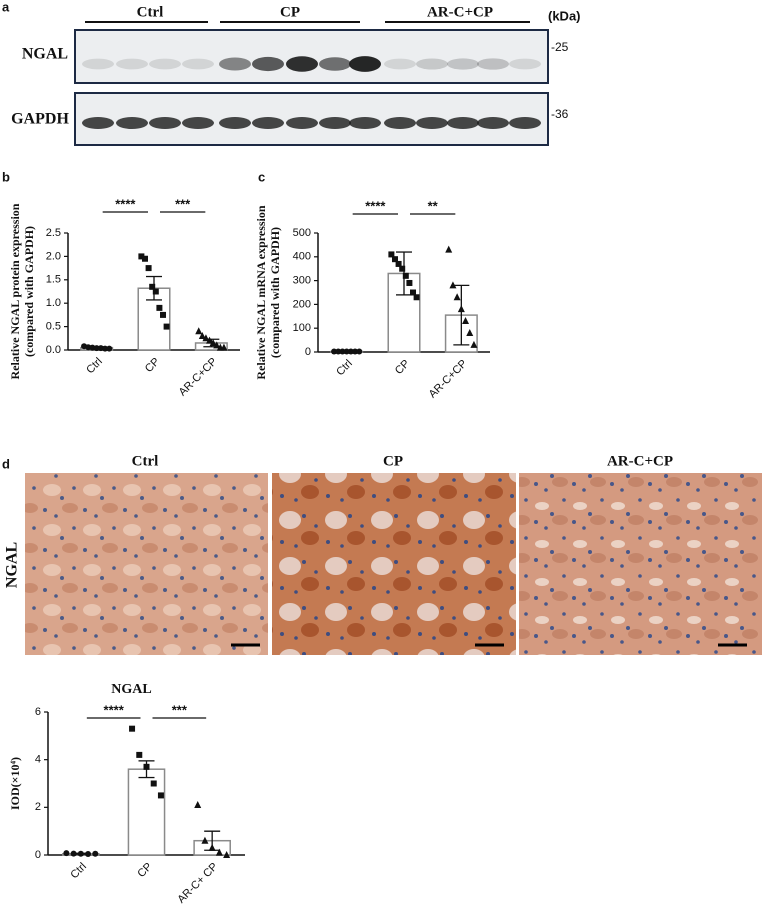 The height and width of the screenshot is (924, 762). What do you see at coordinates (375, 205) in the screenshot?
I see `significance-label: ****` at bounding box center [375, 205].